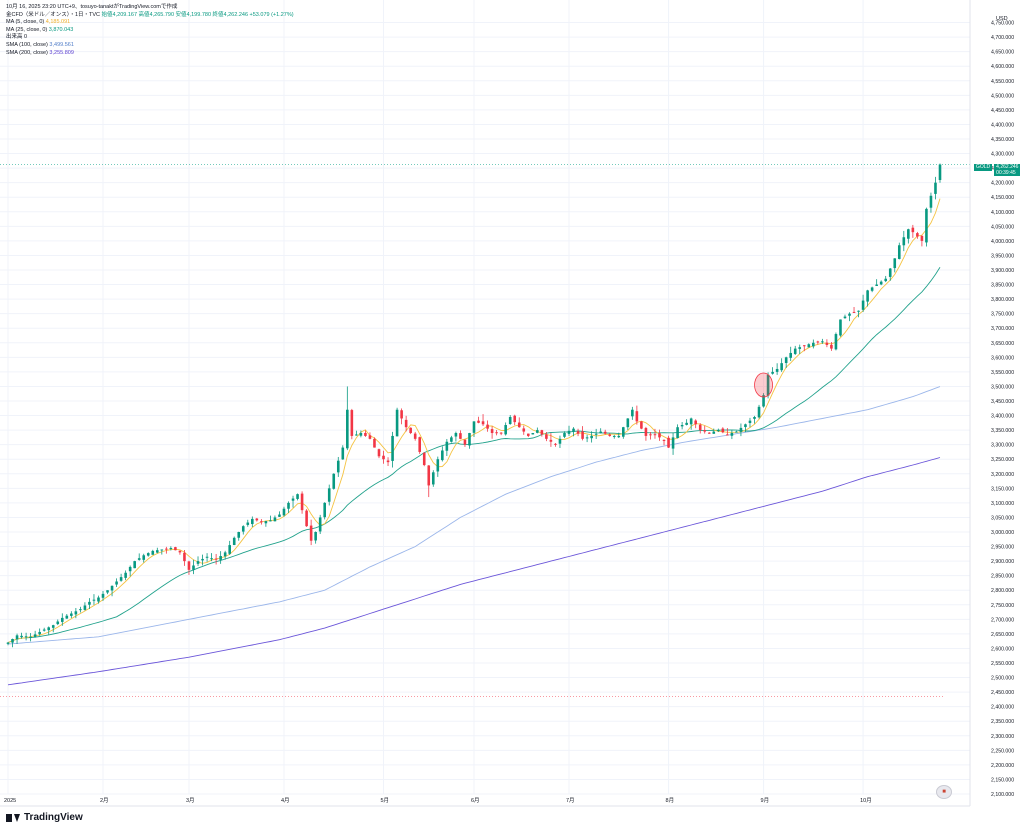  What do you see at coordinates (150, 23) in the screenshot?
I see `indicator-row: MA (5, close, 0) 4,185.091` at bounding box center [150, 23].